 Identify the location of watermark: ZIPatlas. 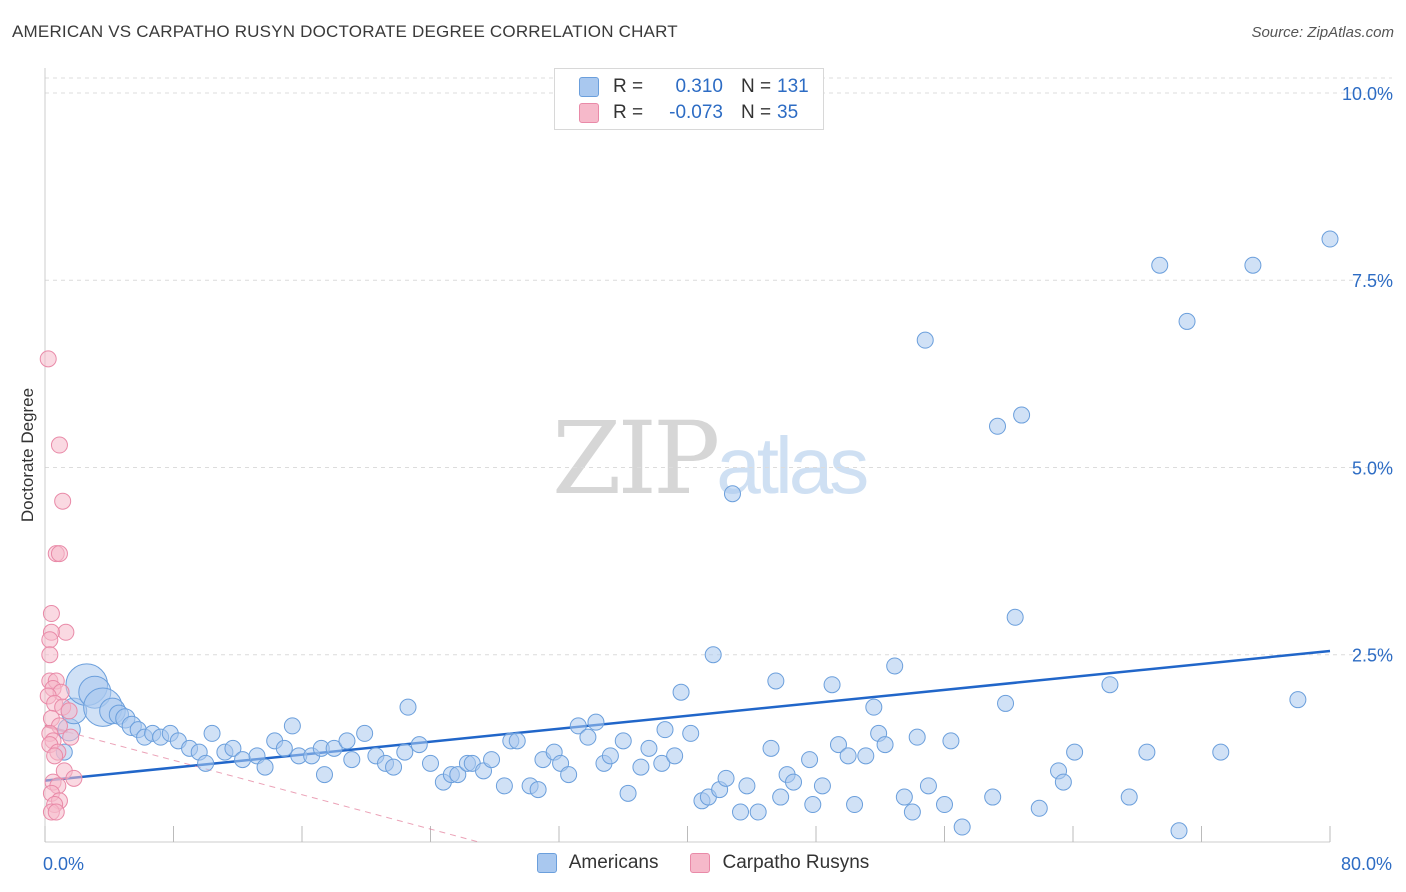
(710, 458).